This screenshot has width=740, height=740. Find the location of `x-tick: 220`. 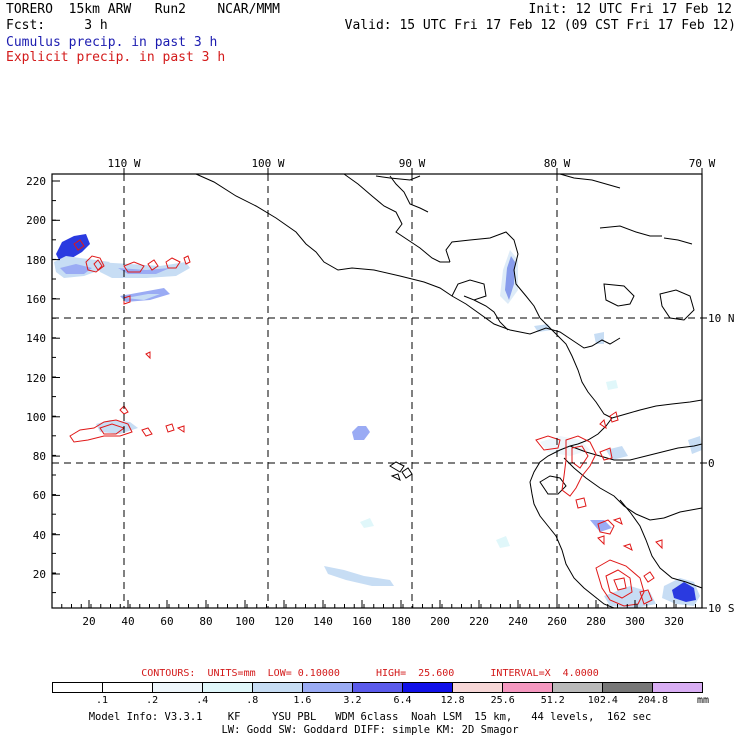

x-tick: 220 is located at coordinates (479, 621).